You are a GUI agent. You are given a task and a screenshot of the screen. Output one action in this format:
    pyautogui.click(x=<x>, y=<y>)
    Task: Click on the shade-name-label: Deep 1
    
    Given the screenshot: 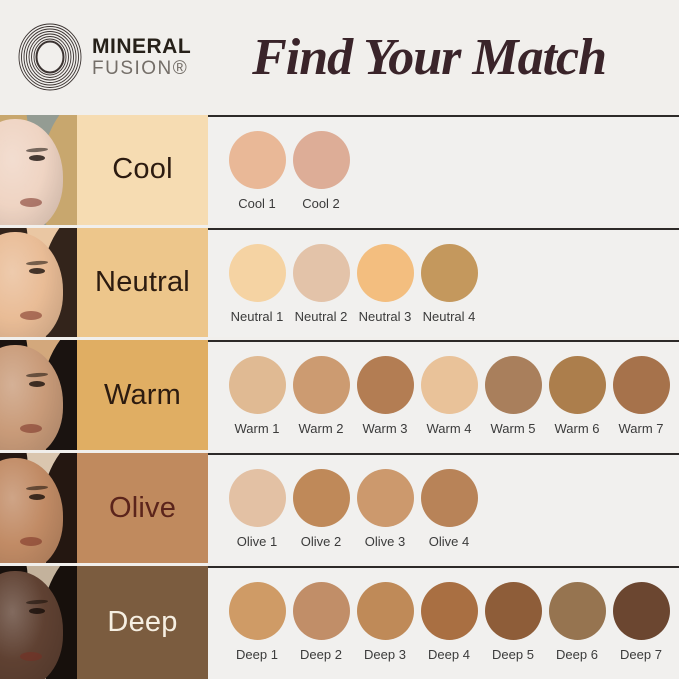 What is the action you would take?
    pyautogui.click(x=257, y=655)
    